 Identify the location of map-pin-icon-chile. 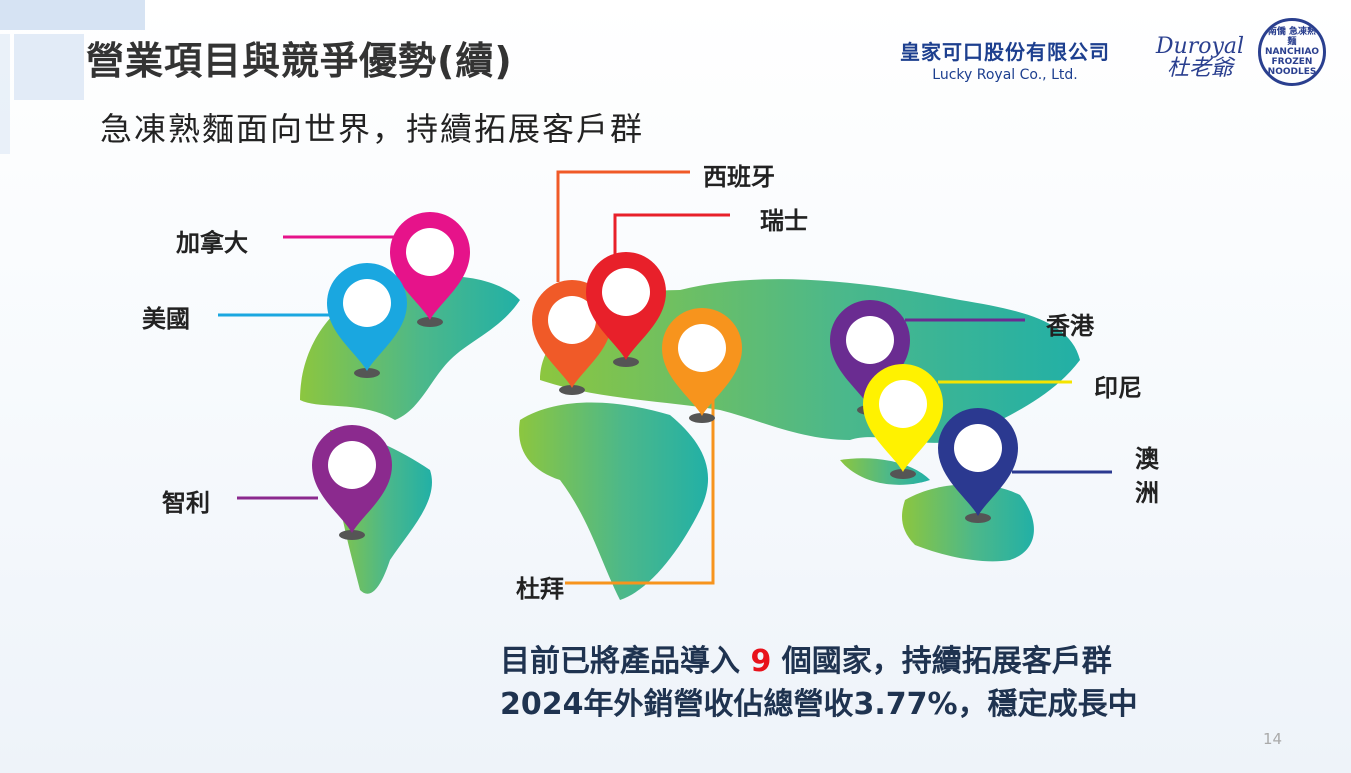
(352, 482).